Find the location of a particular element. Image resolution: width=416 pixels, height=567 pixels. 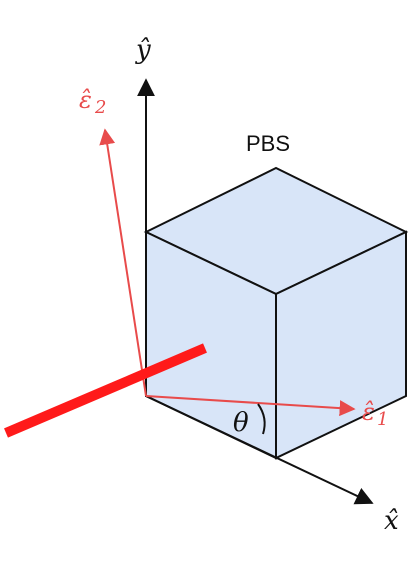

e1-subscript: 1 is located at coordinates (382, 419).